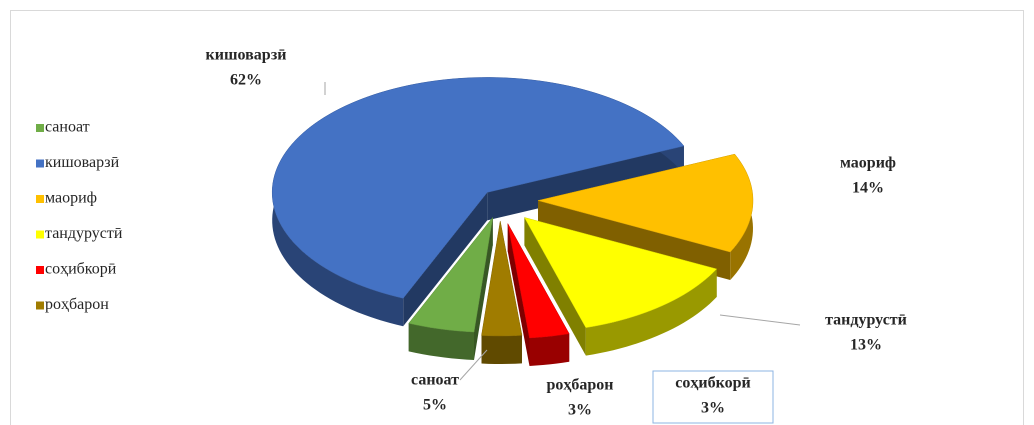  Describe the element at coordinates (84, 233) in the screenshot. I see `legend-label: тандурустӣ` at that location.